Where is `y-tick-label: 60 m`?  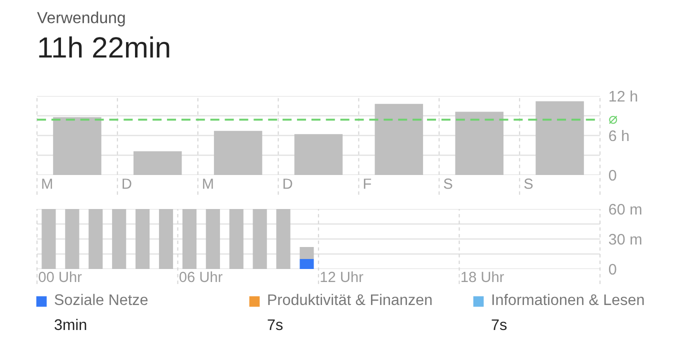 y-tick-label: 60 m is located at coordinates (625, 209).